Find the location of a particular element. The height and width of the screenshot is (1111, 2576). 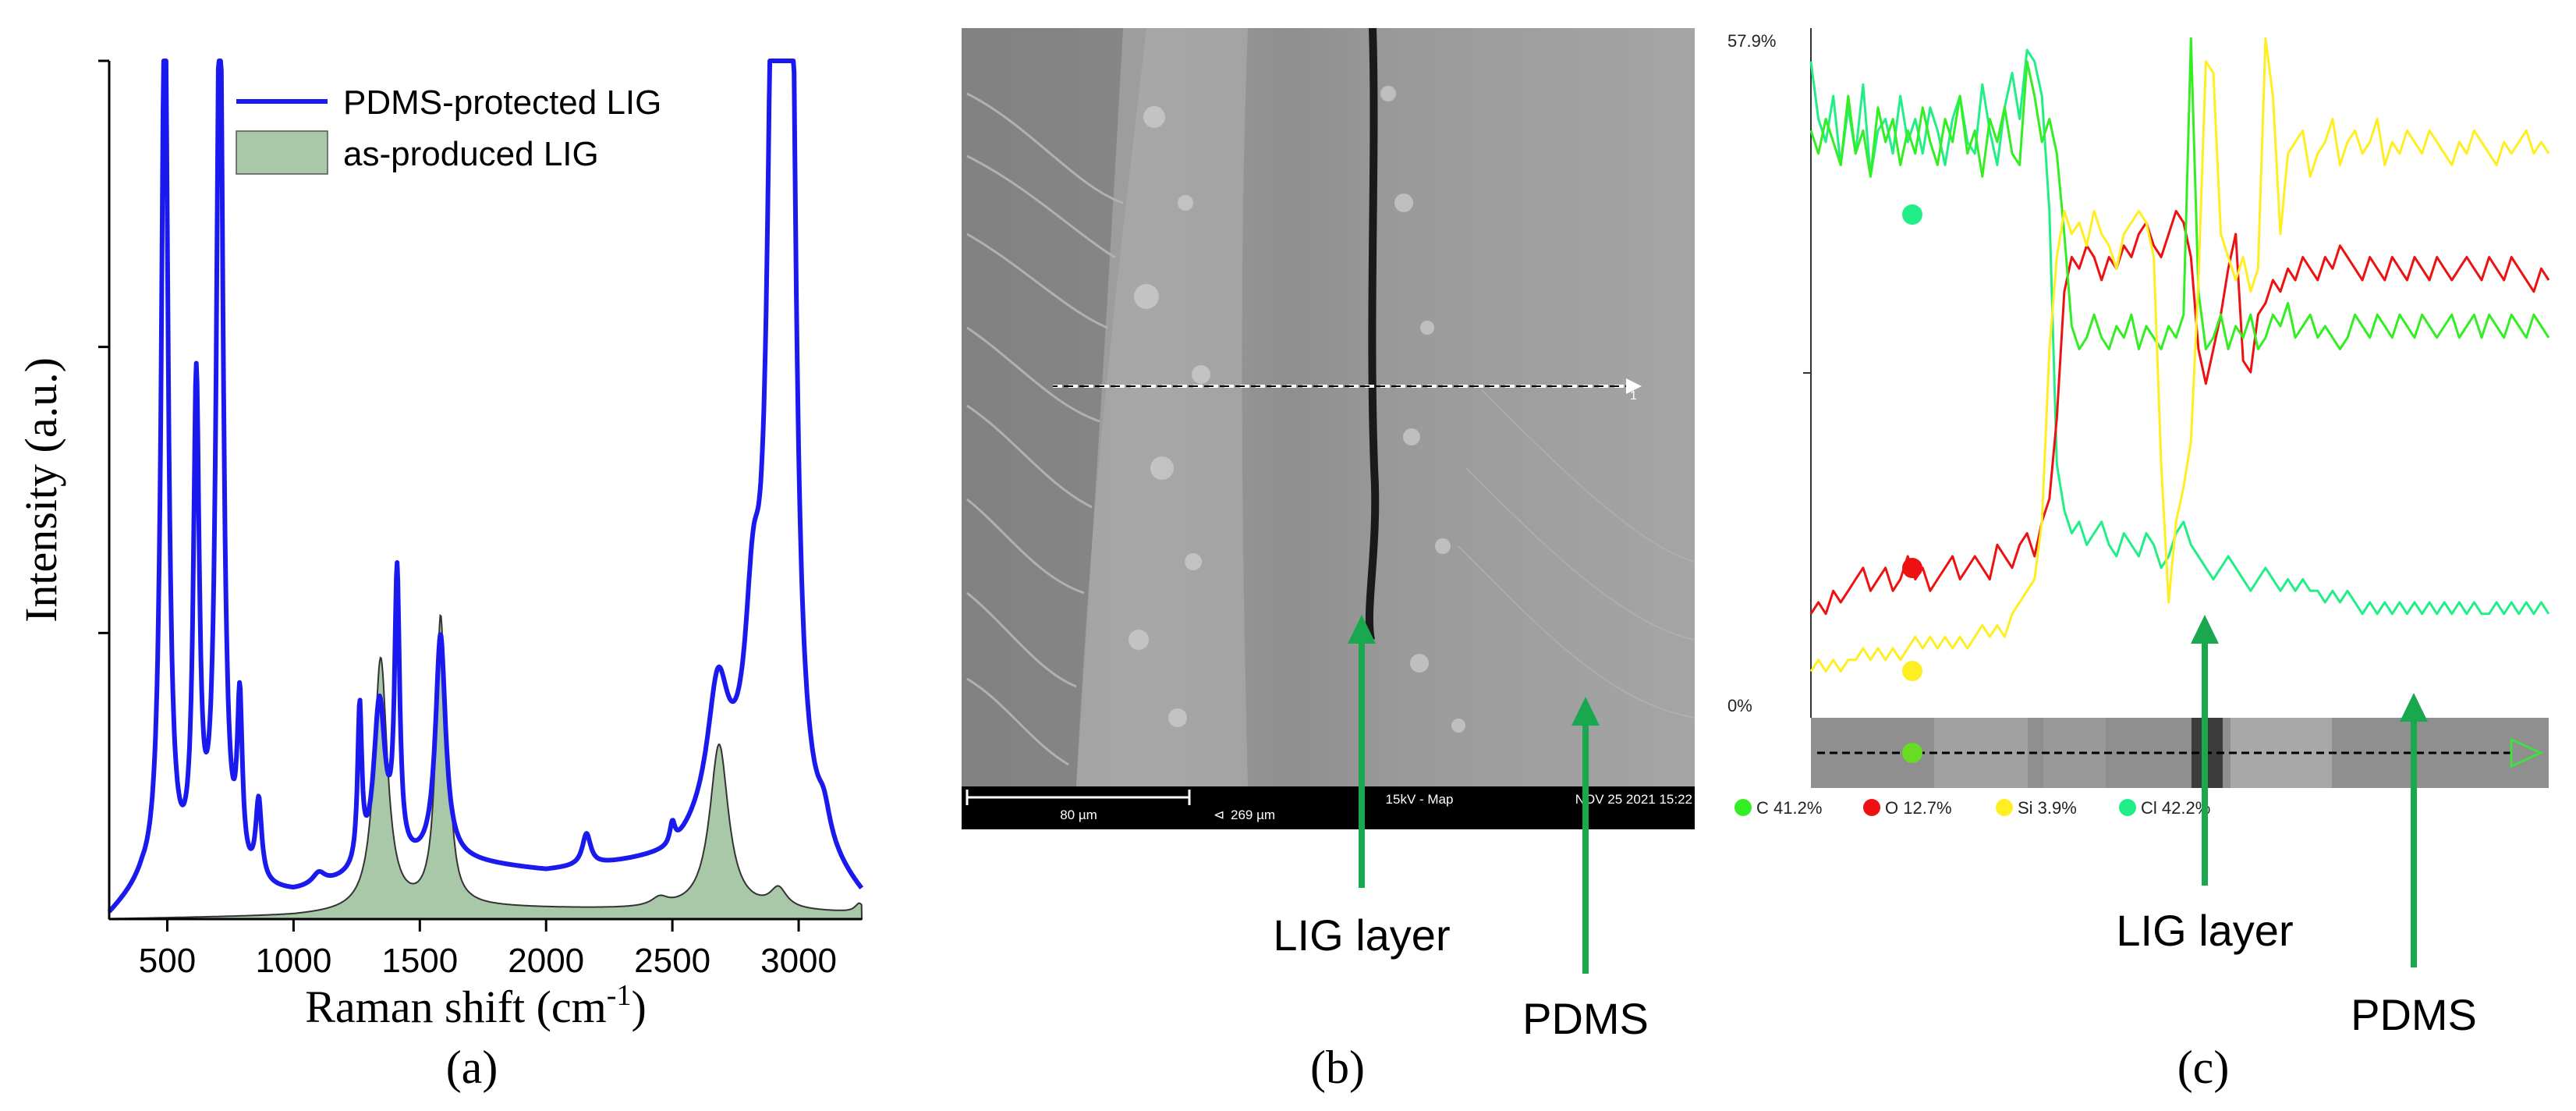

label-pdms-b: PDMS is located at coordinates (1585, 1018).